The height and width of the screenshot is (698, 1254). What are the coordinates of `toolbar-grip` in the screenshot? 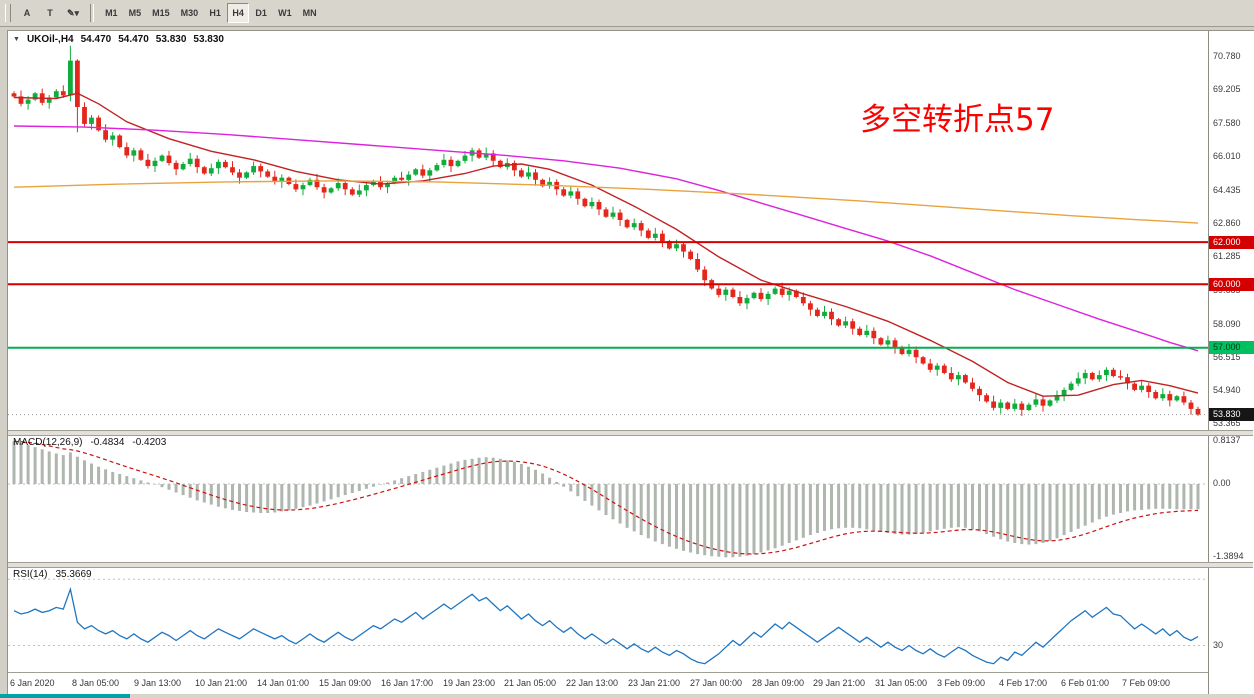 It's located at (8, 13).